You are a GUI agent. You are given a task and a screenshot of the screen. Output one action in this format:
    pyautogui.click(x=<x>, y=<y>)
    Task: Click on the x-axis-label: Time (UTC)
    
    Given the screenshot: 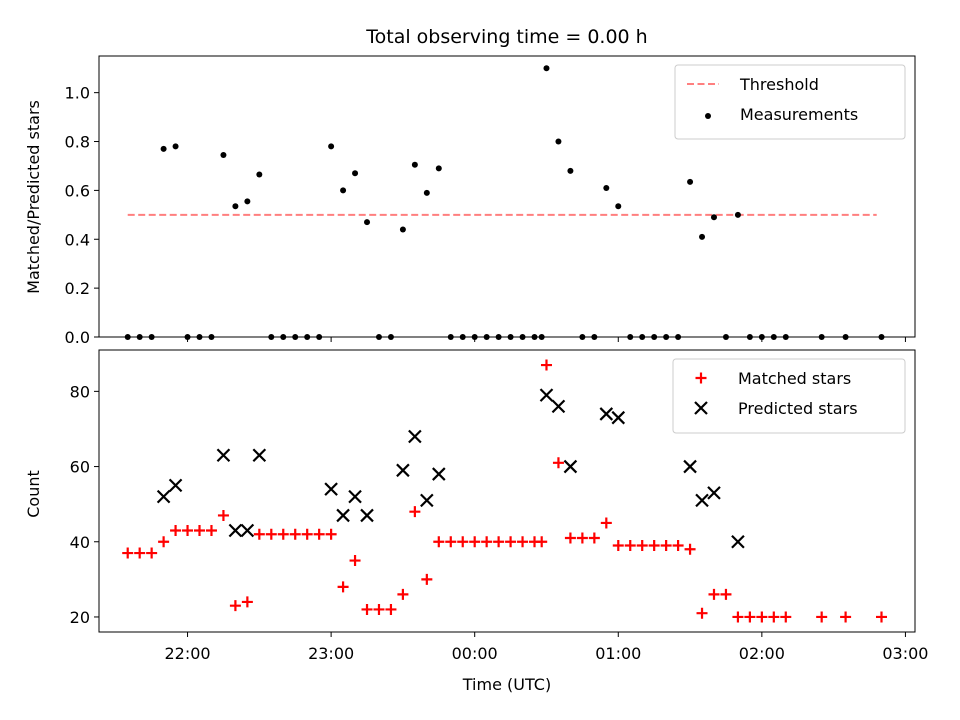 What is the action you would take?
    pyautogui.click(x=506, y=684)
    